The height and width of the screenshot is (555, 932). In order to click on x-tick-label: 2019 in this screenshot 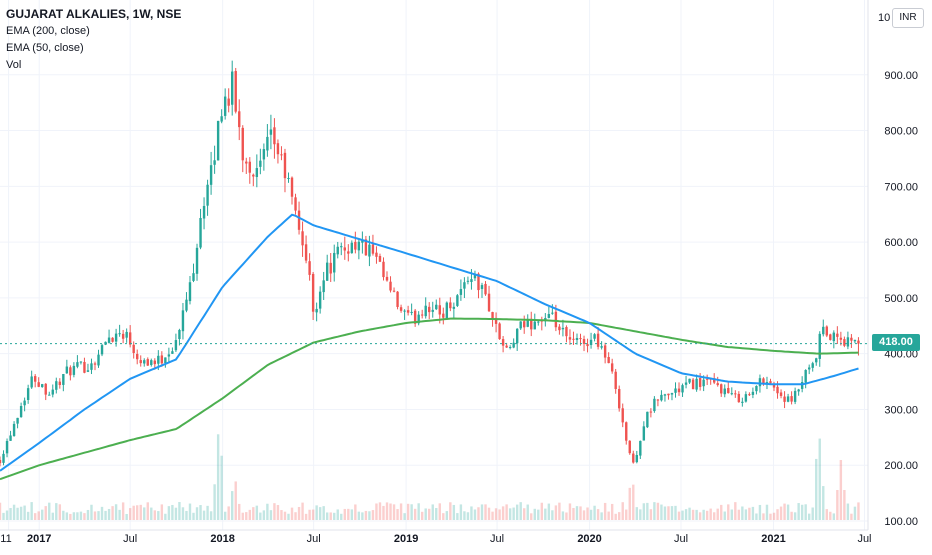, I will do `click(406, 539)`.